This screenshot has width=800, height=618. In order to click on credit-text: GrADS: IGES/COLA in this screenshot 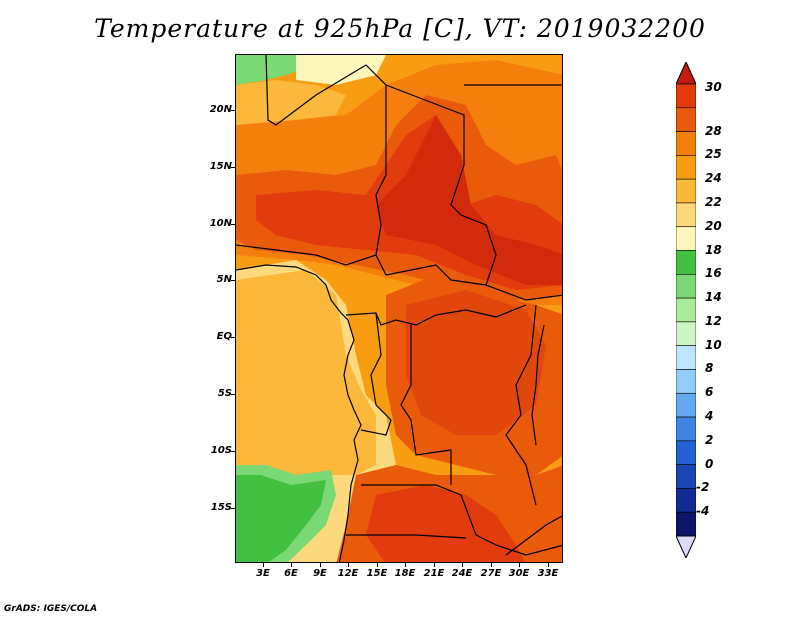, I will do `click(51, 609)`.